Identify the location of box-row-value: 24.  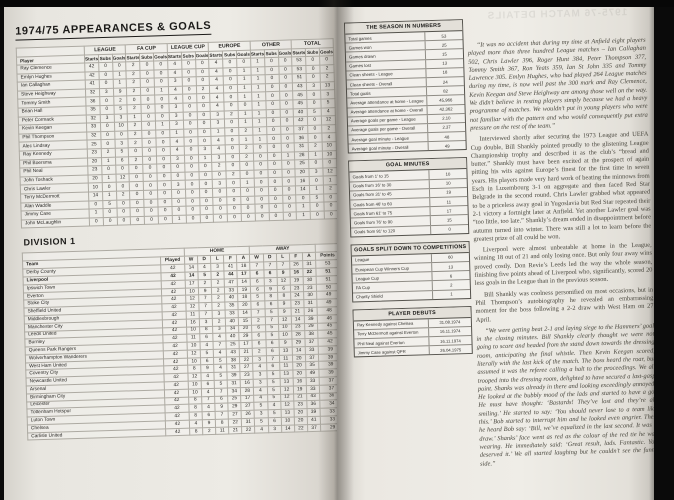
(444, 82).